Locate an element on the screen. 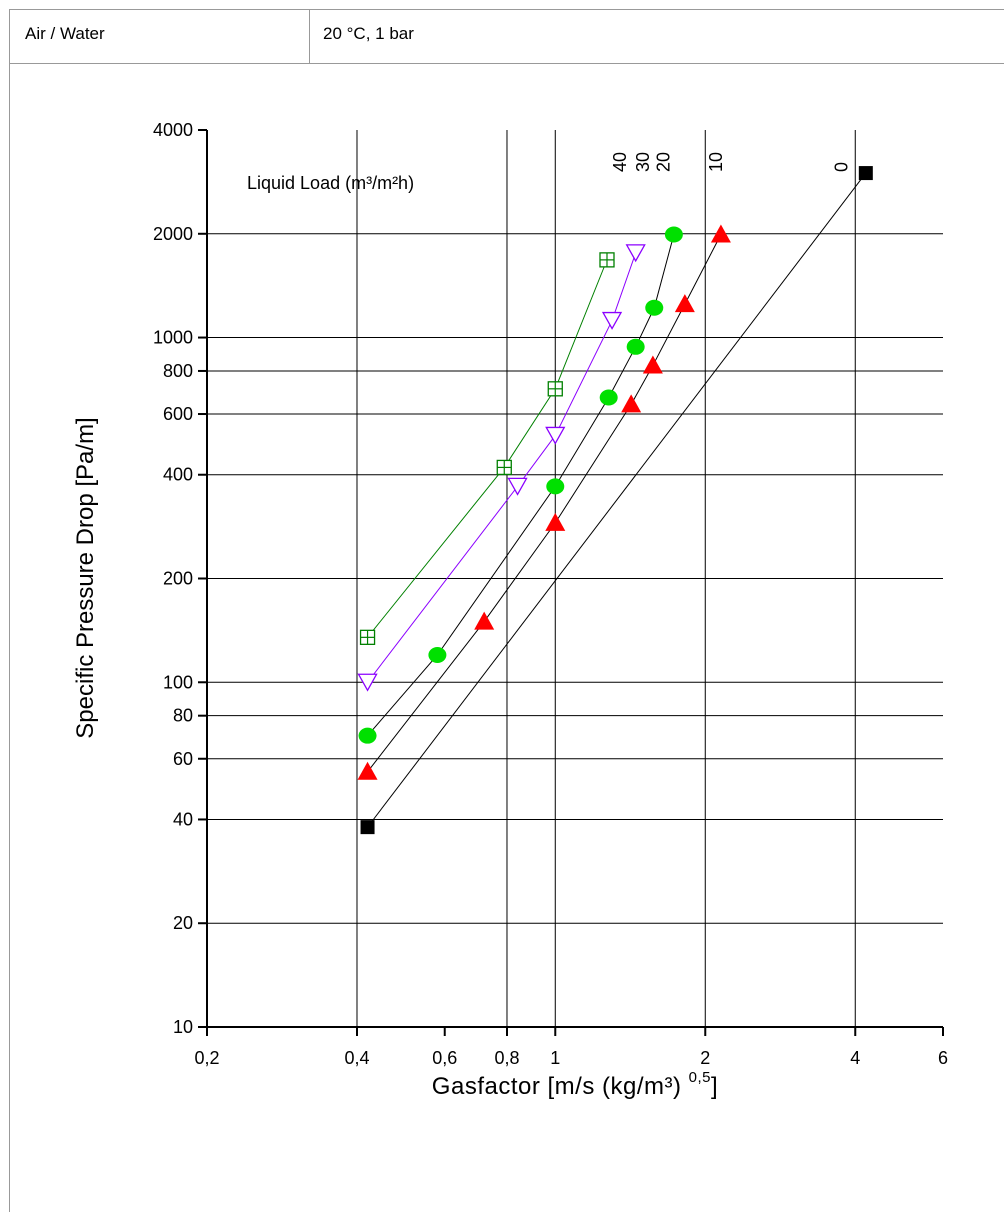 The width and height of the screenshot is (1004, 1212). y-tick-label: 400 is located at coordinates (178, 475).